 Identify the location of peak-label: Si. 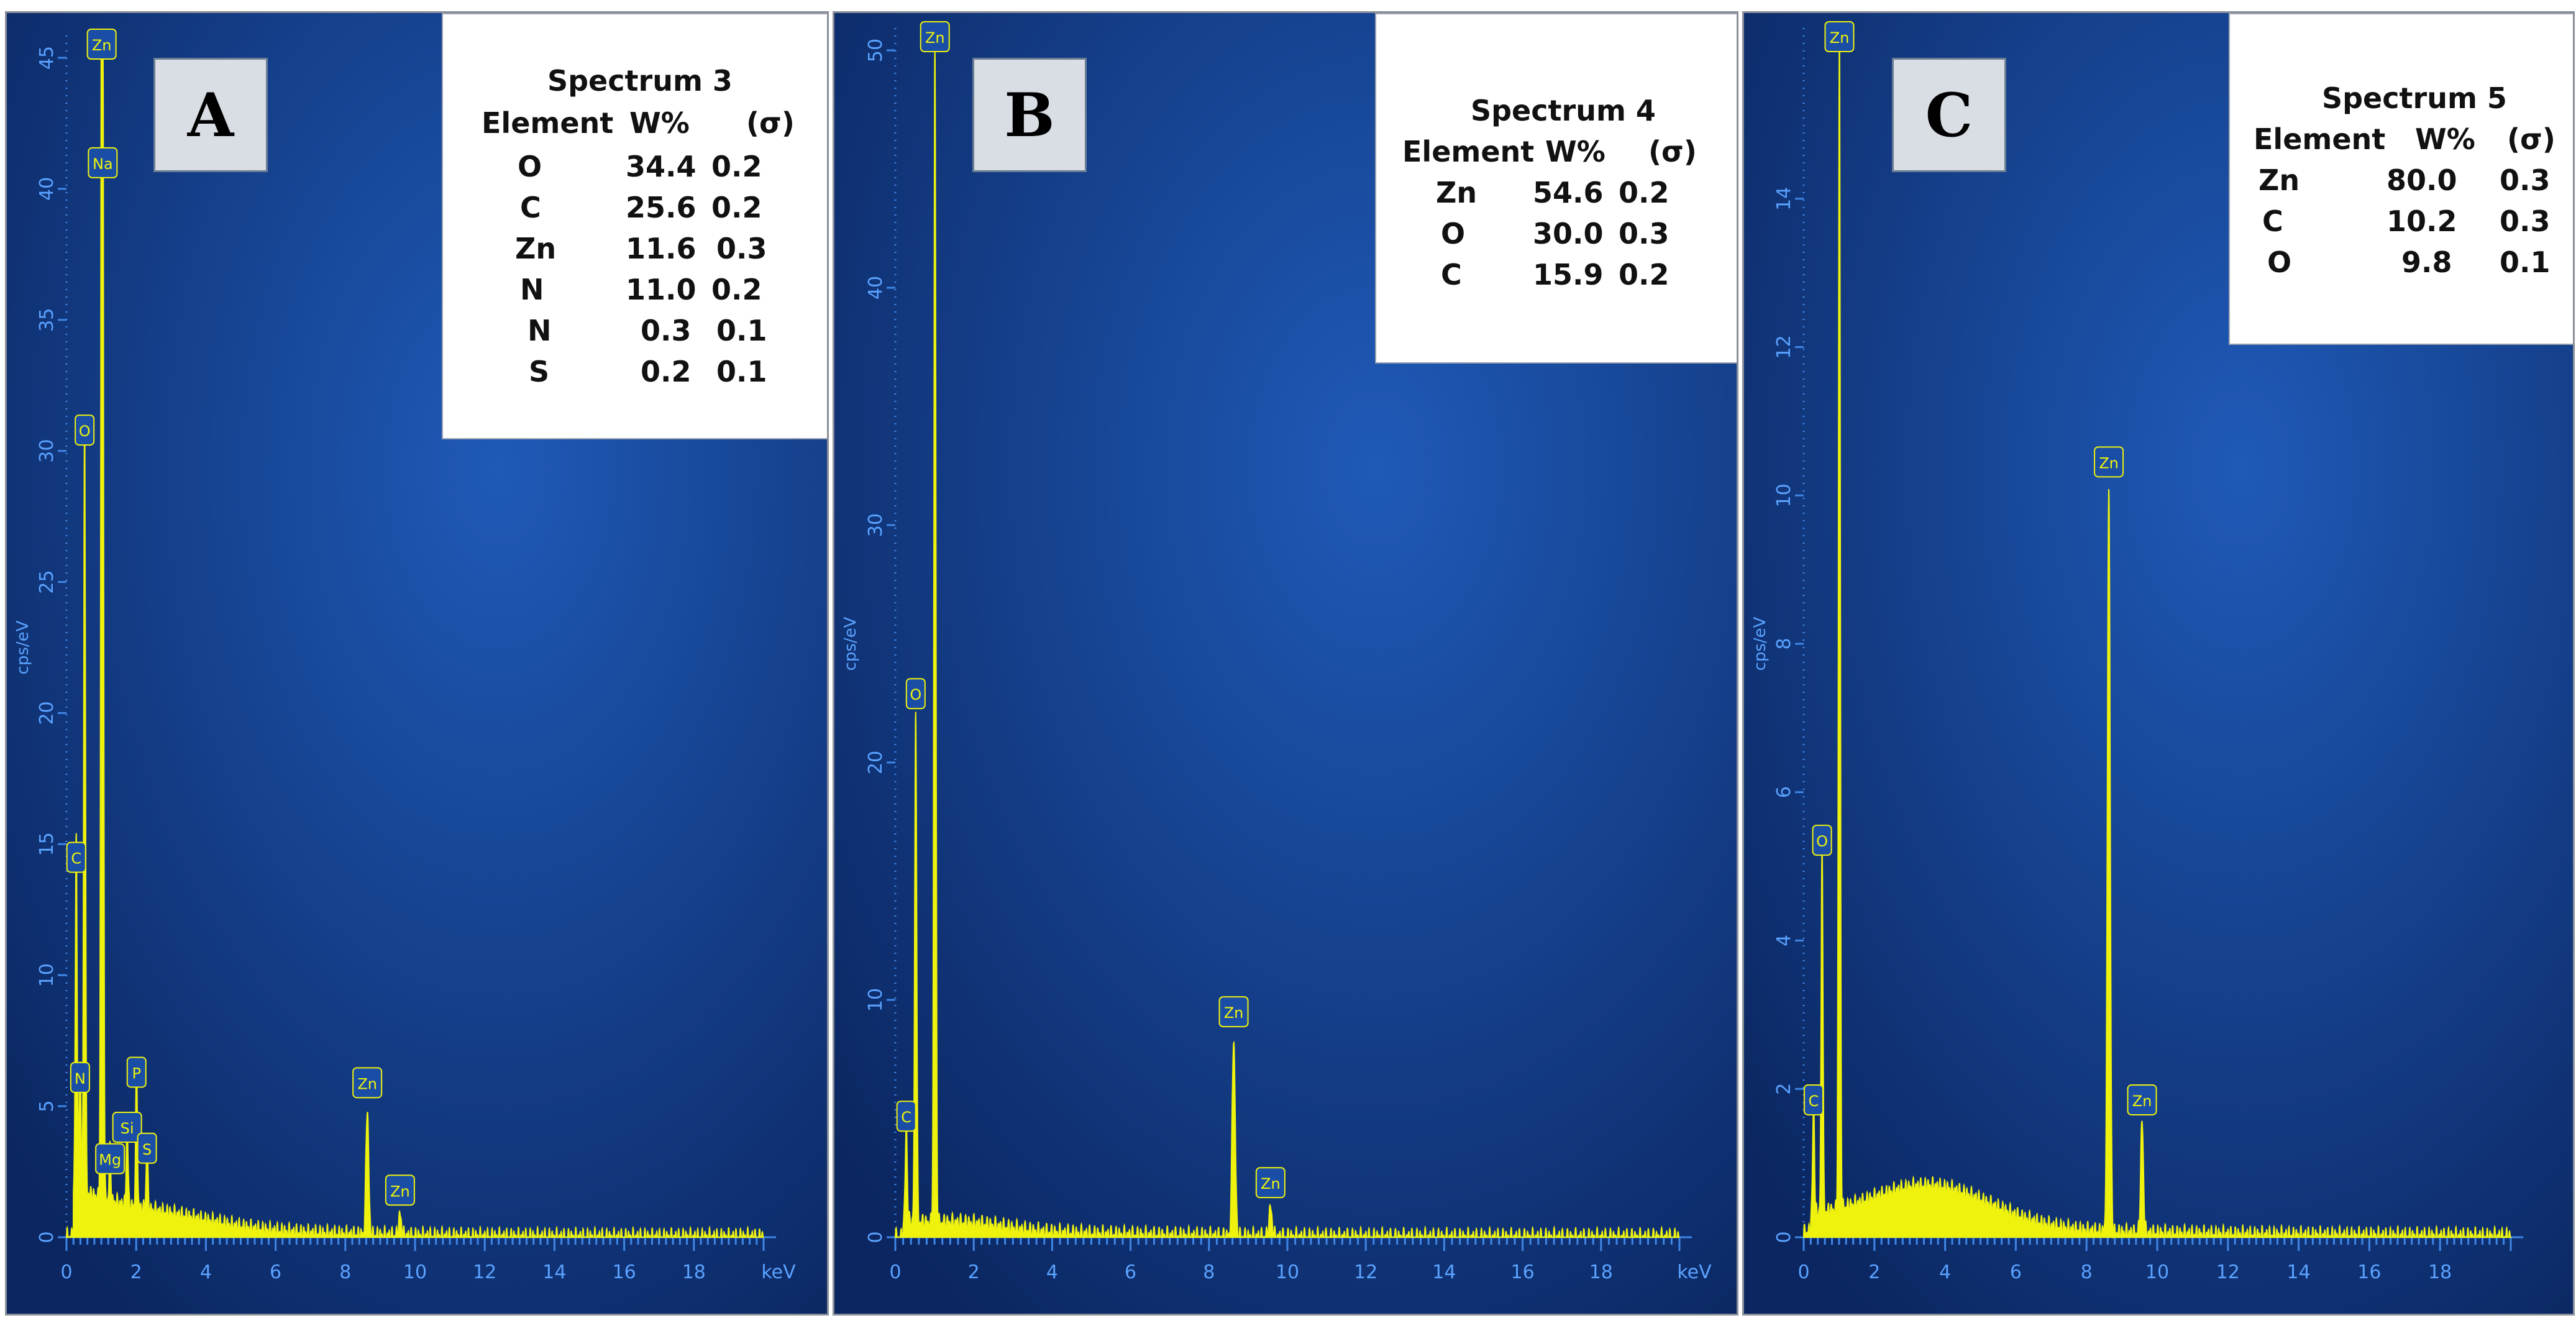
(127, 1127).